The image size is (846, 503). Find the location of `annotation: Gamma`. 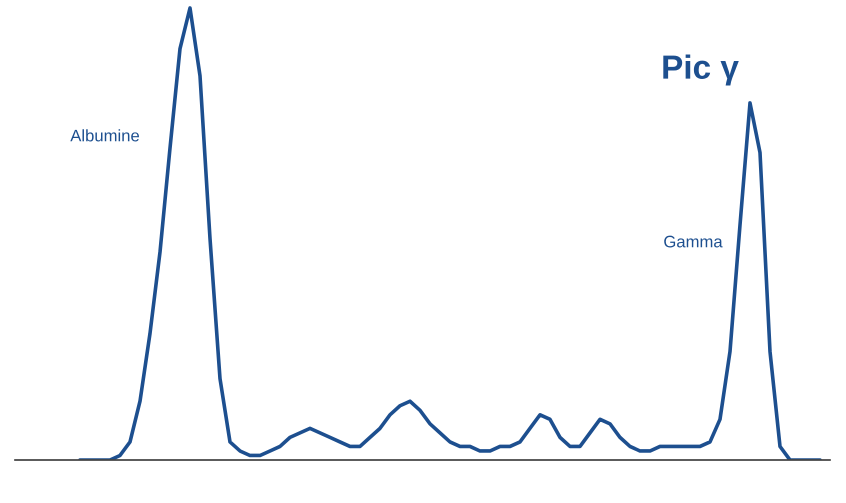

annotation: Gamma is located at coordinates (693, 242).